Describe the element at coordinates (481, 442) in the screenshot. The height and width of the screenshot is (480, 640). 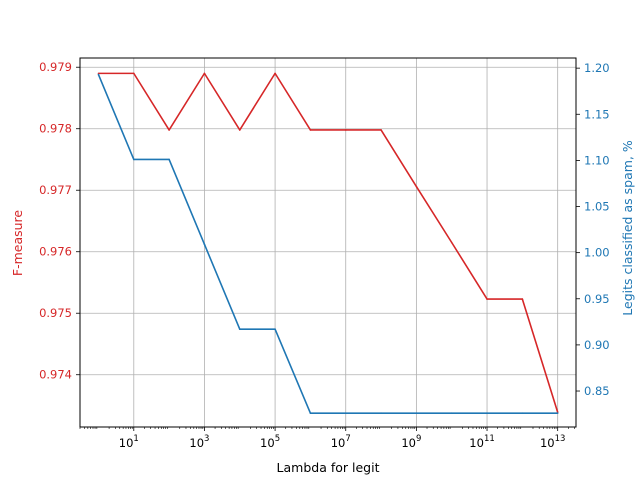
I see `x-tick-label: 10¹¹` at that location.